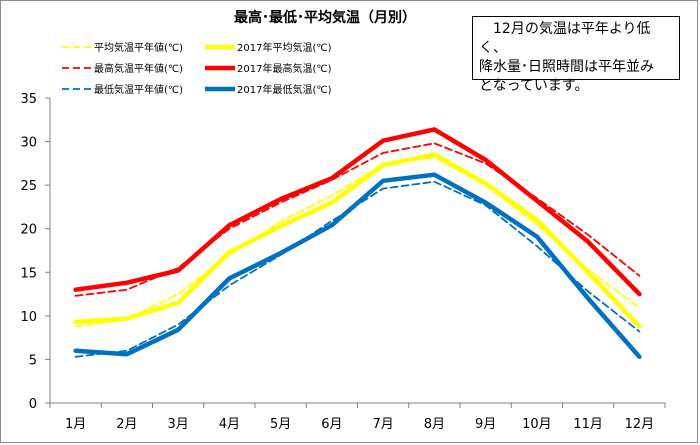 The width and height of the screenshot is (700, 445). I want to click on y-tick-label: 10, so click(28, 317).